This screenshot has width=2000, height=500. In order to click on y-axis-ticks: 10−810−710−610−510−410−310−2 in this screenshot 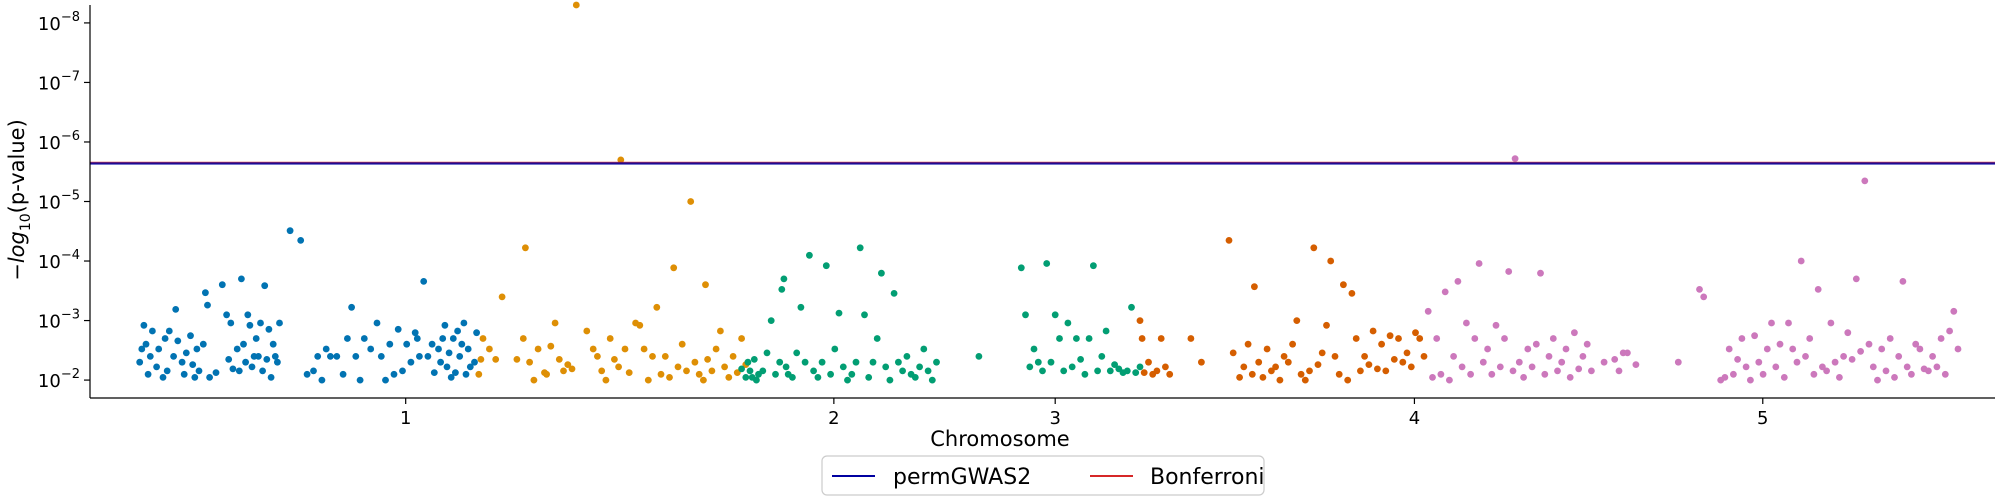, I will do `click(64, 201)`.